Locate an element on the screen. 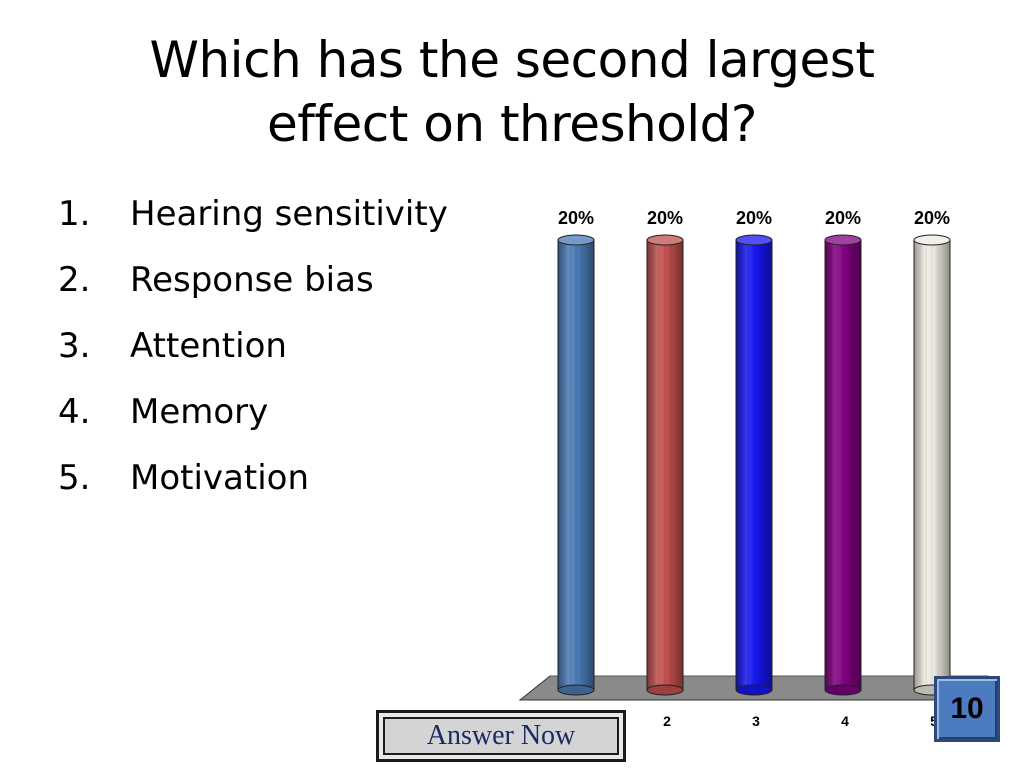  option-item: 4. Memory is located at coordinates (253, 421).